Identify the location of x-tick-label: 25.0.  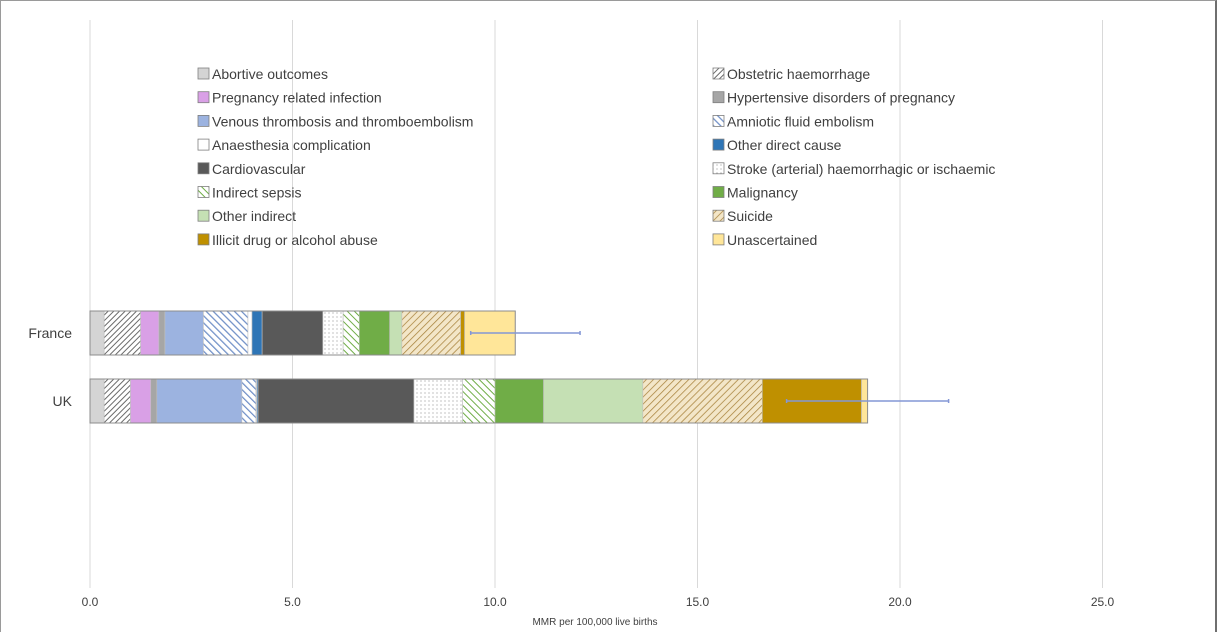
(1103, 602).